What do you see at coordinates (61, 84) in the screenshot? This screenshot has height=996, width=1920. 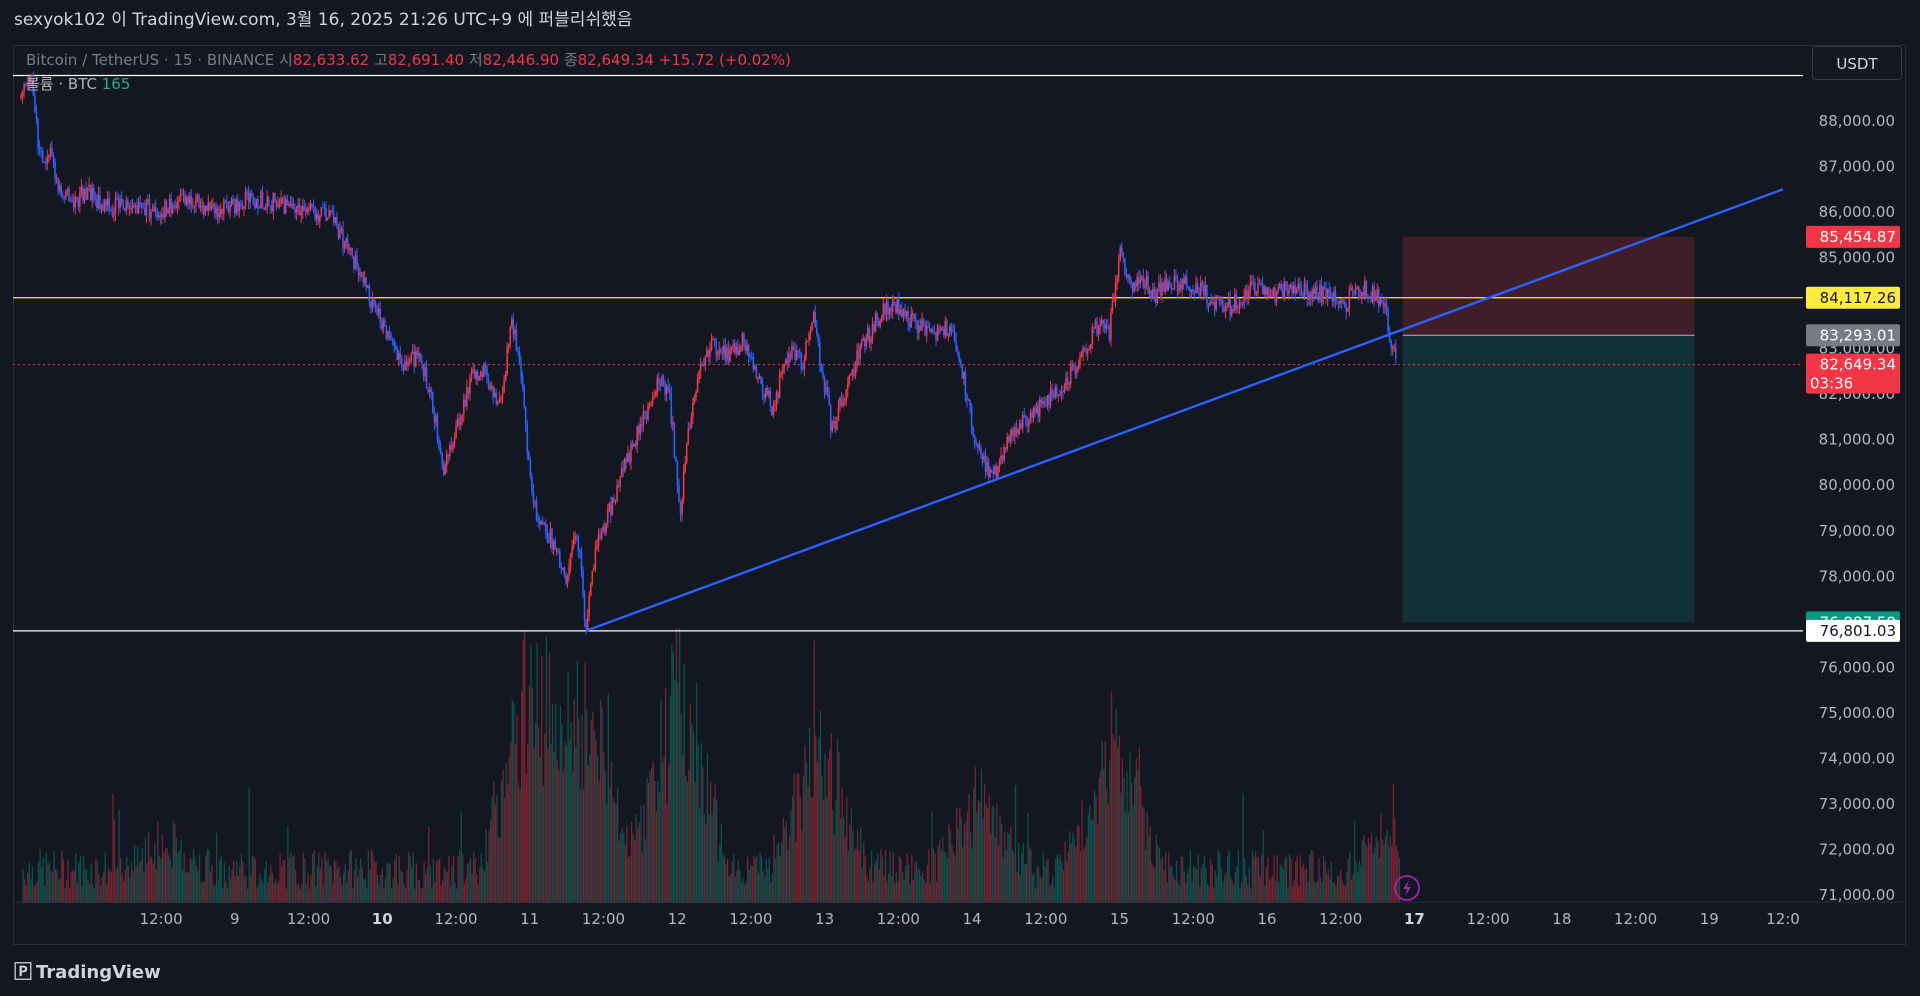 I see `volume-label: 볼륨 · BTC` at bounding box center [61, 84].